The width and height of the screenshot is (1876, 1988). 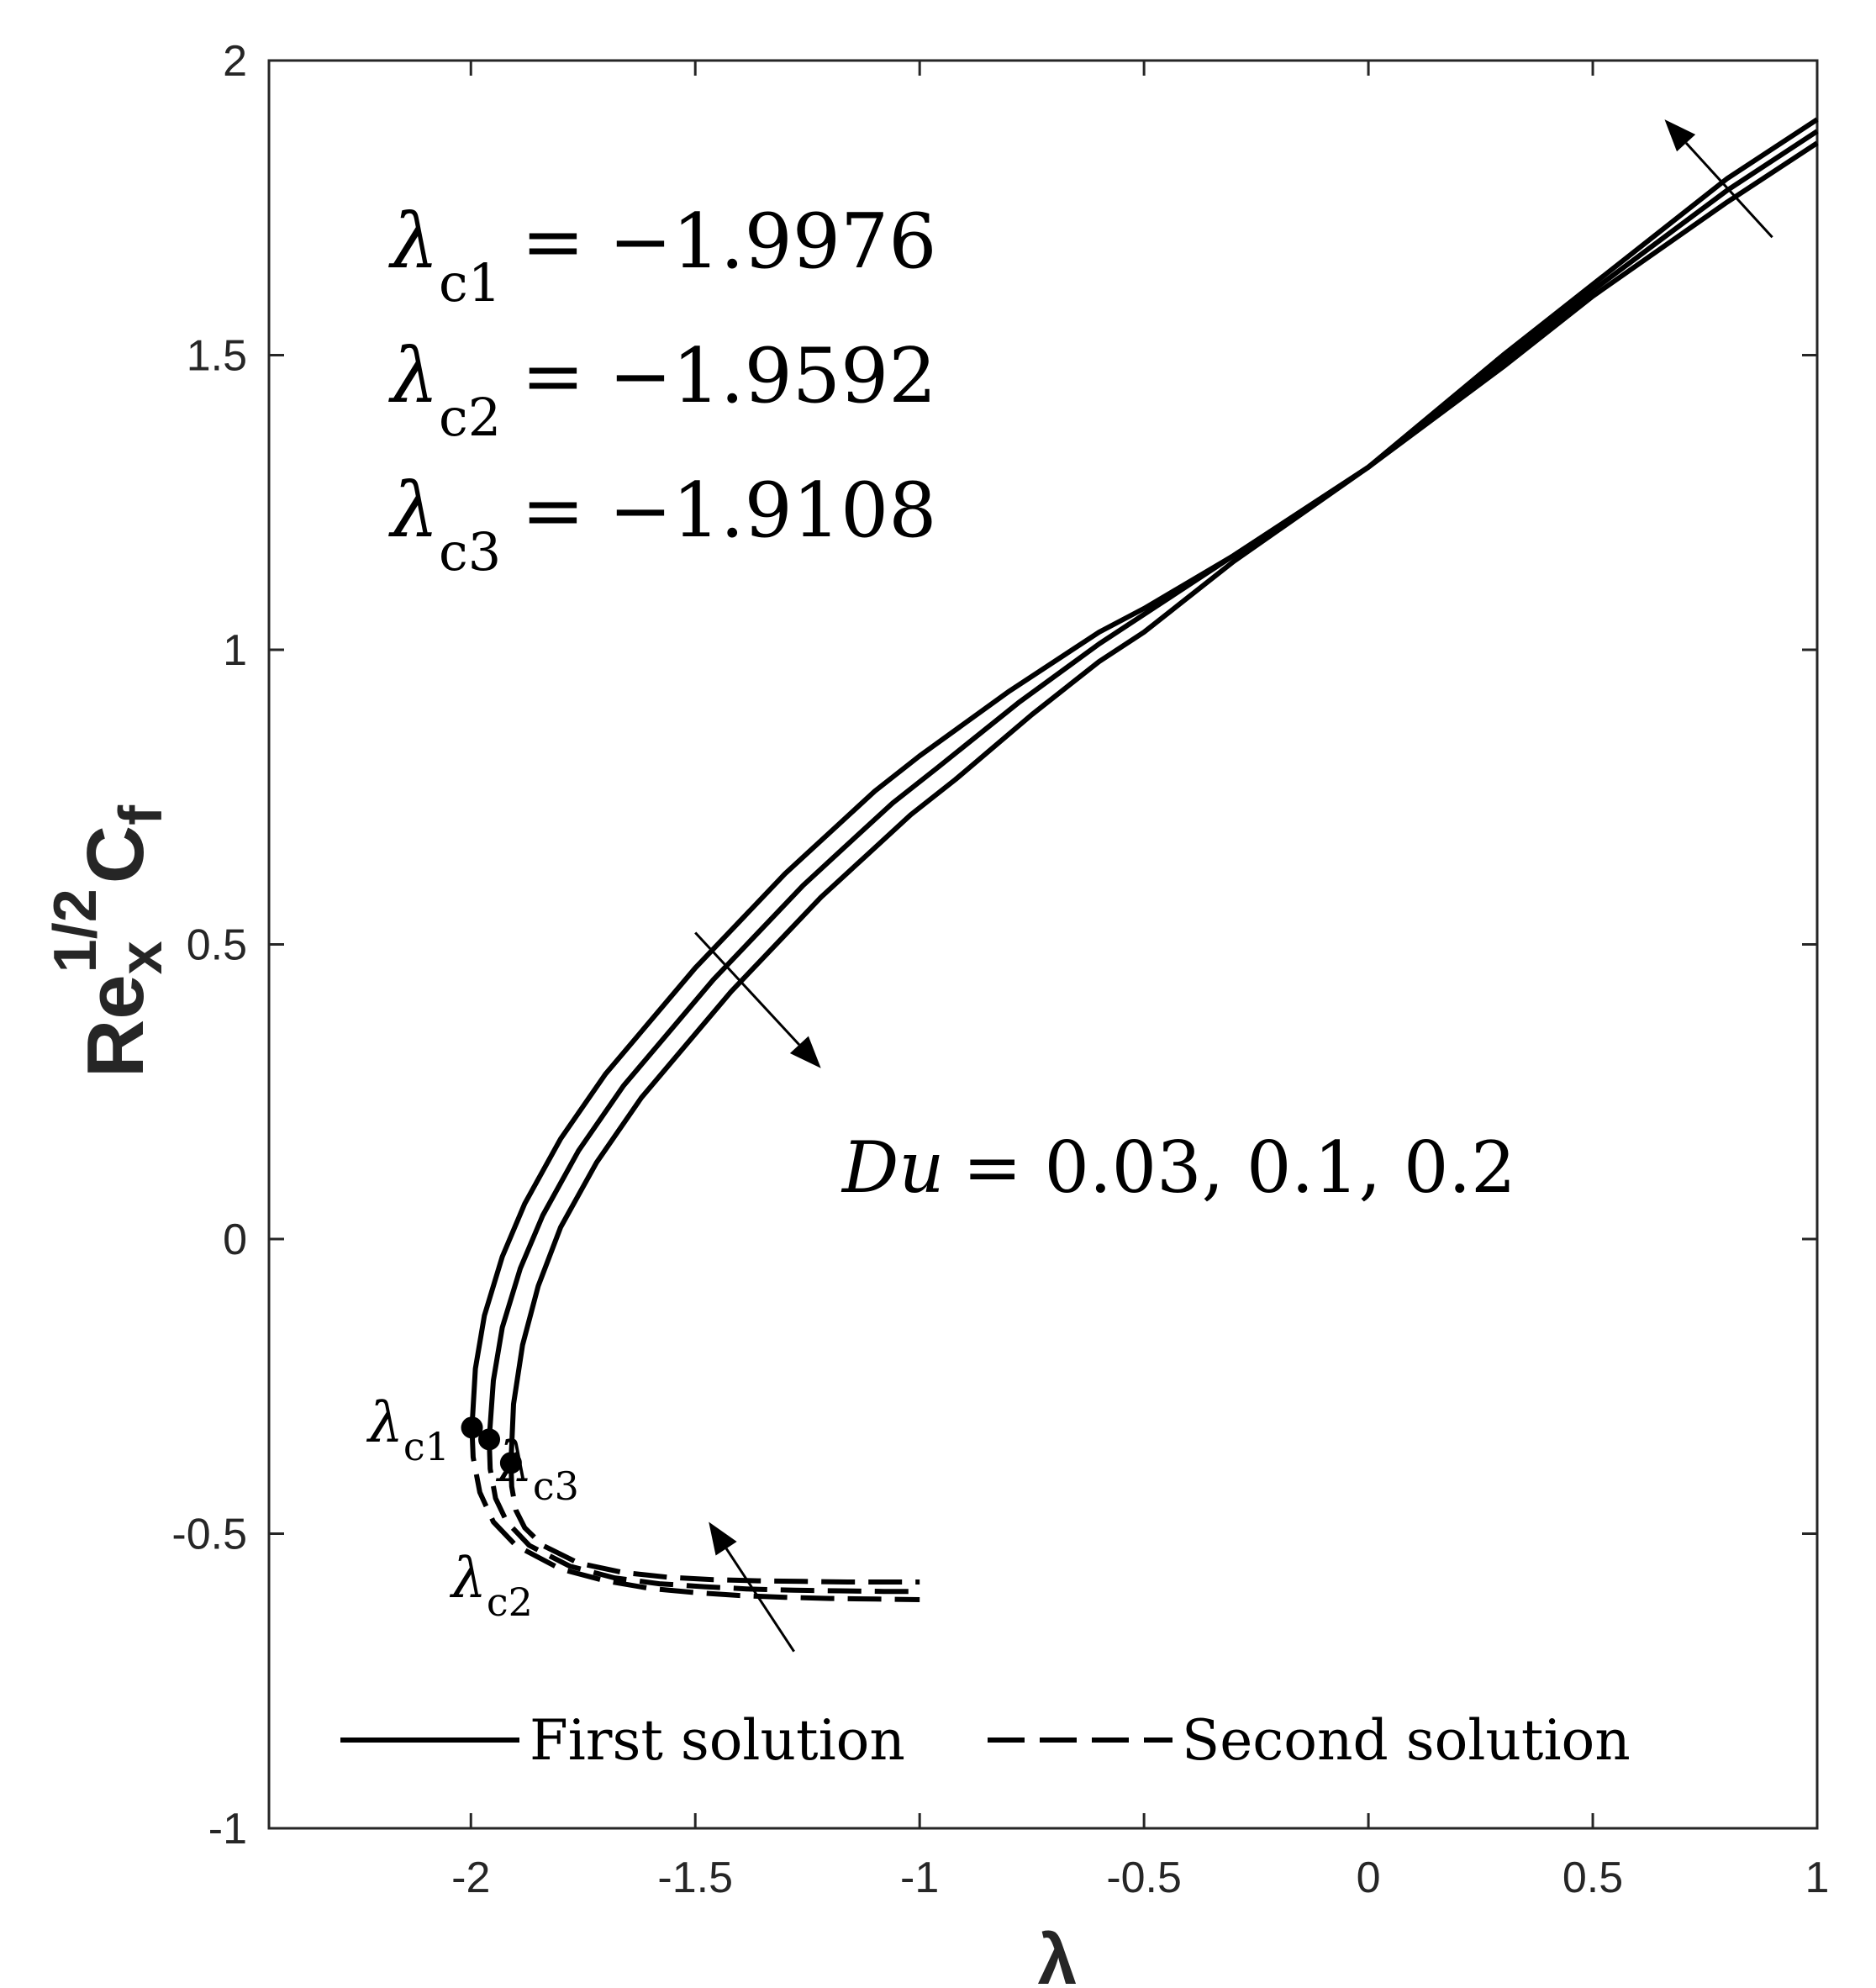 What do you see at coordinates (1406, 1740) in the screenshot?
I see `legend-label-second: Second solution` at bounding box center [1406, 1740].